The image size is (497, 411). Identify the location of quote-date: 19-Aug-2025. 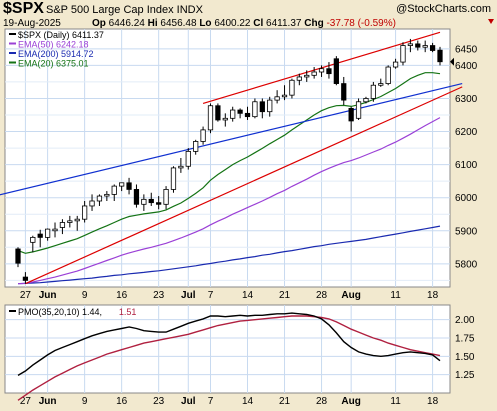
(32, 23).